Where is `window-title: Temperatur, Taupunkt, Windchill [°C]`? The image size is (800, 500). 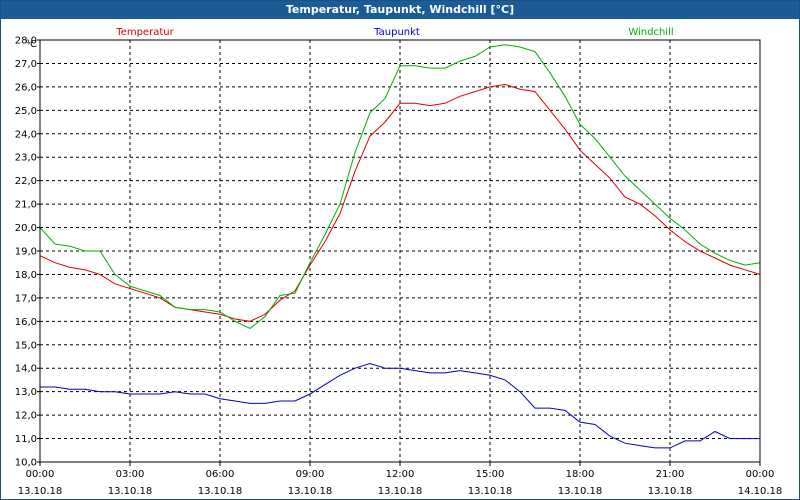
window-title: Temperatur, Taupunkt, Windchill [°C] is located at coordinates (400, 10).